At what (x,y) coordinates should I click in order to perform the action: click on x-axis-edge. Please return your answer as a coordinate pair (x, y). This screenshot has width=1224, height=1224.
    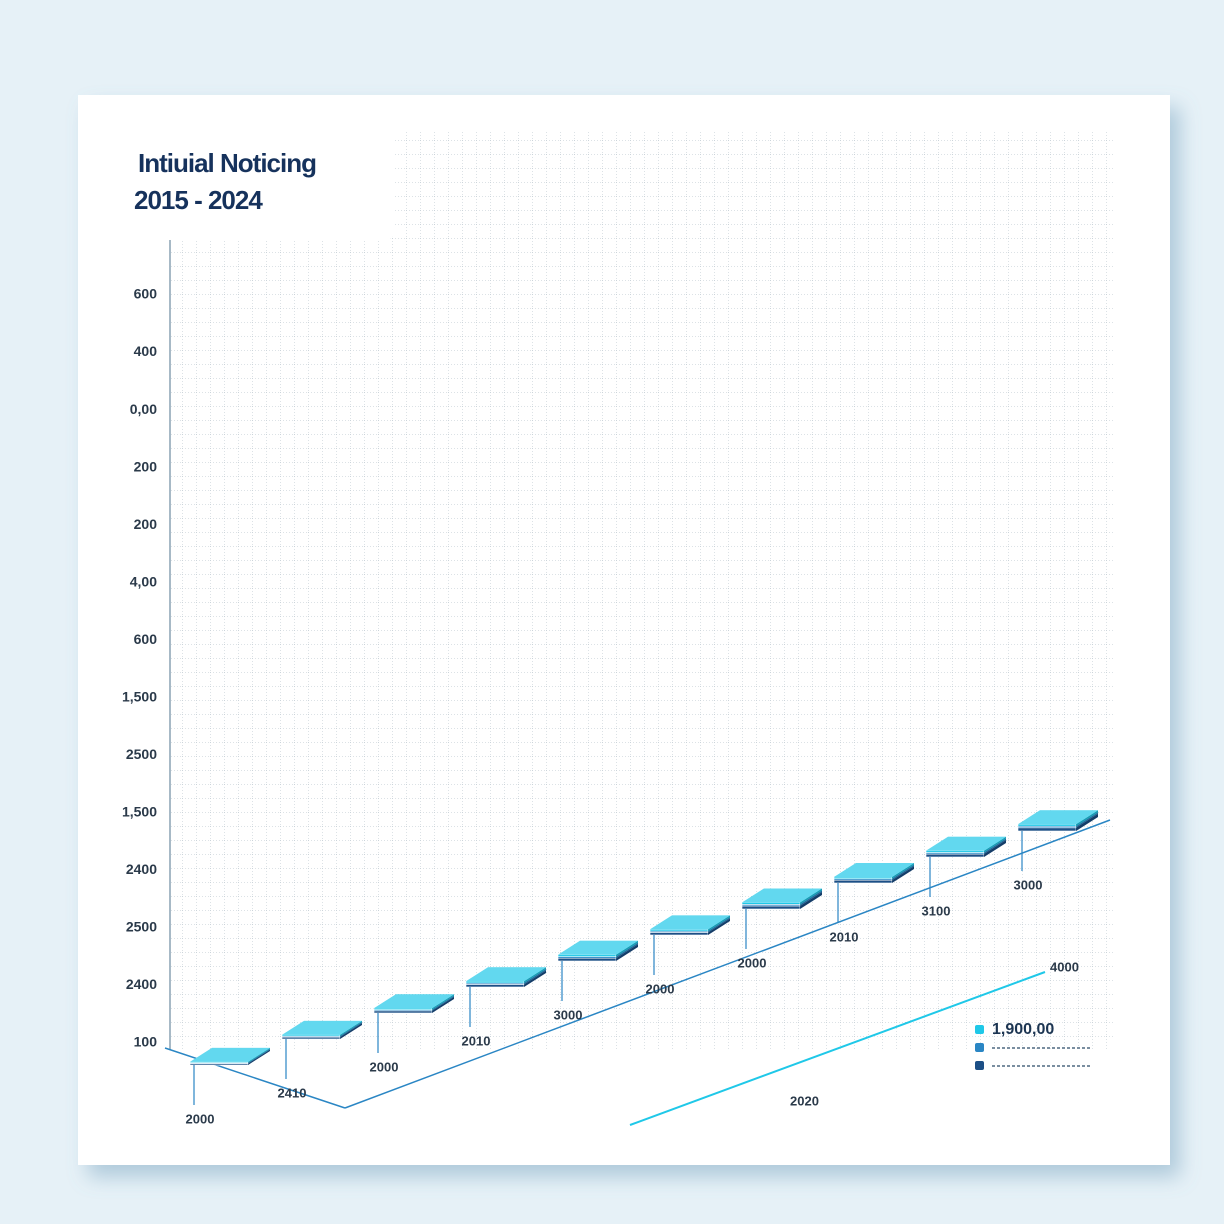
    Looking at the image, I should click on (255, 1078).